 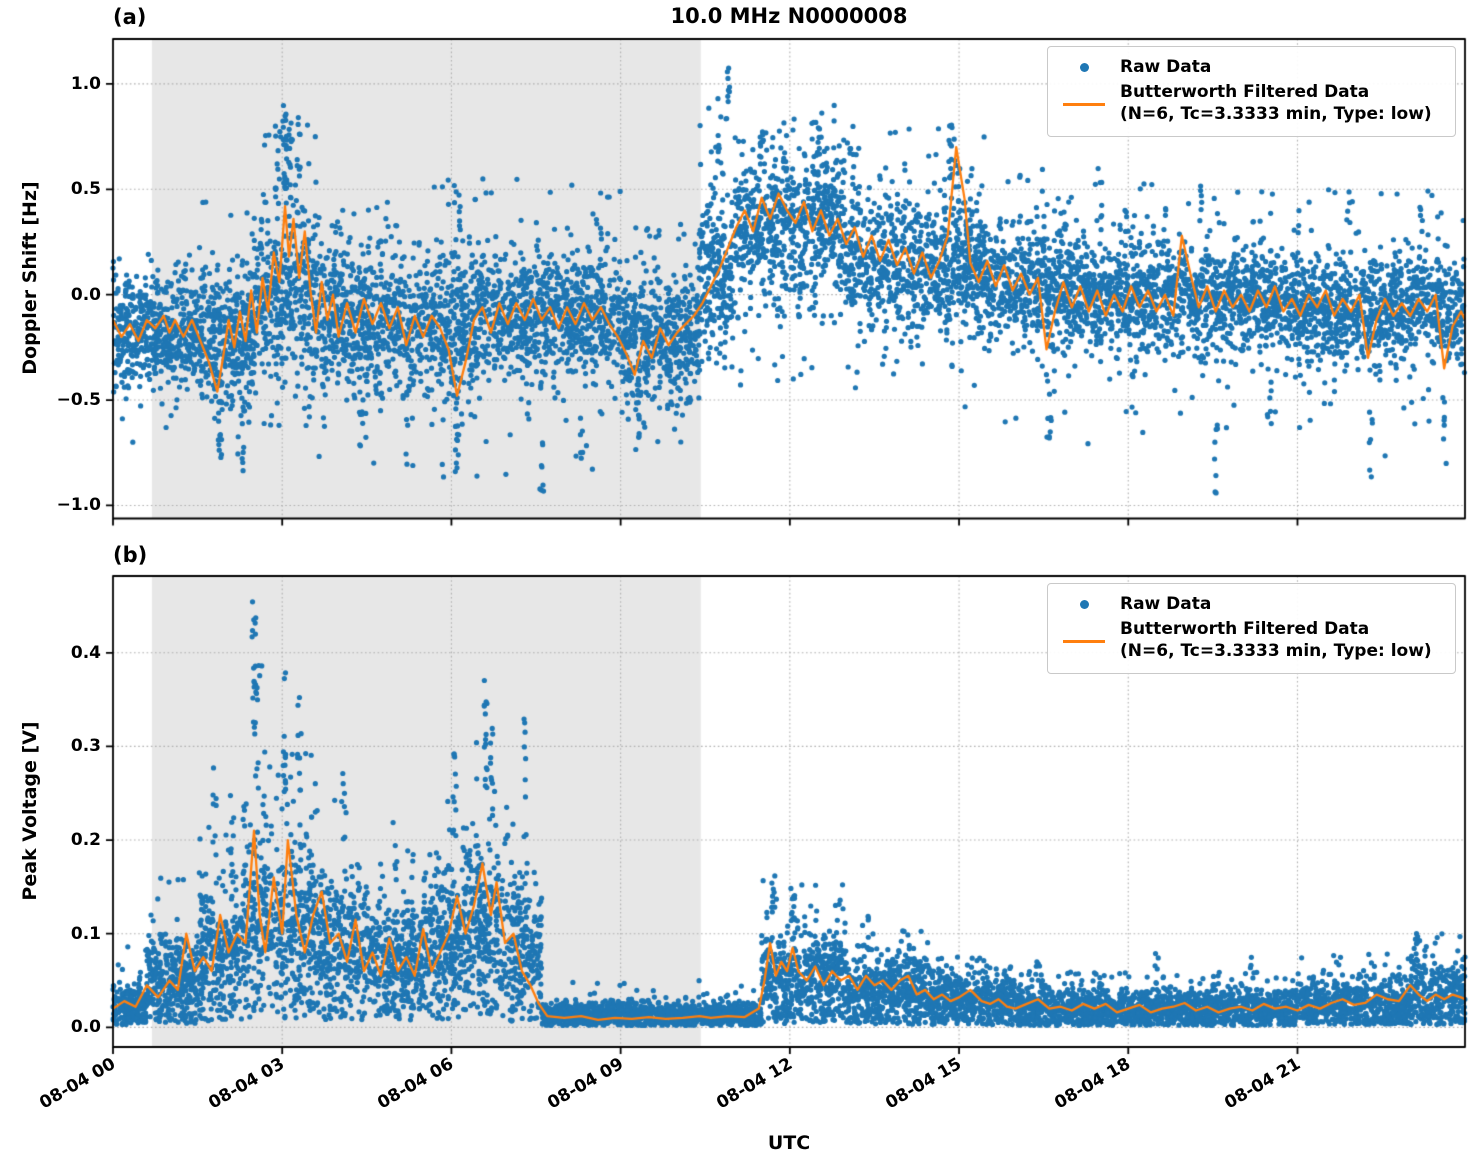 What do you see at coordinates (85, 840) in the screenshot?
I see `y-tick-label: 0.2` at bounding box center [85, 840].